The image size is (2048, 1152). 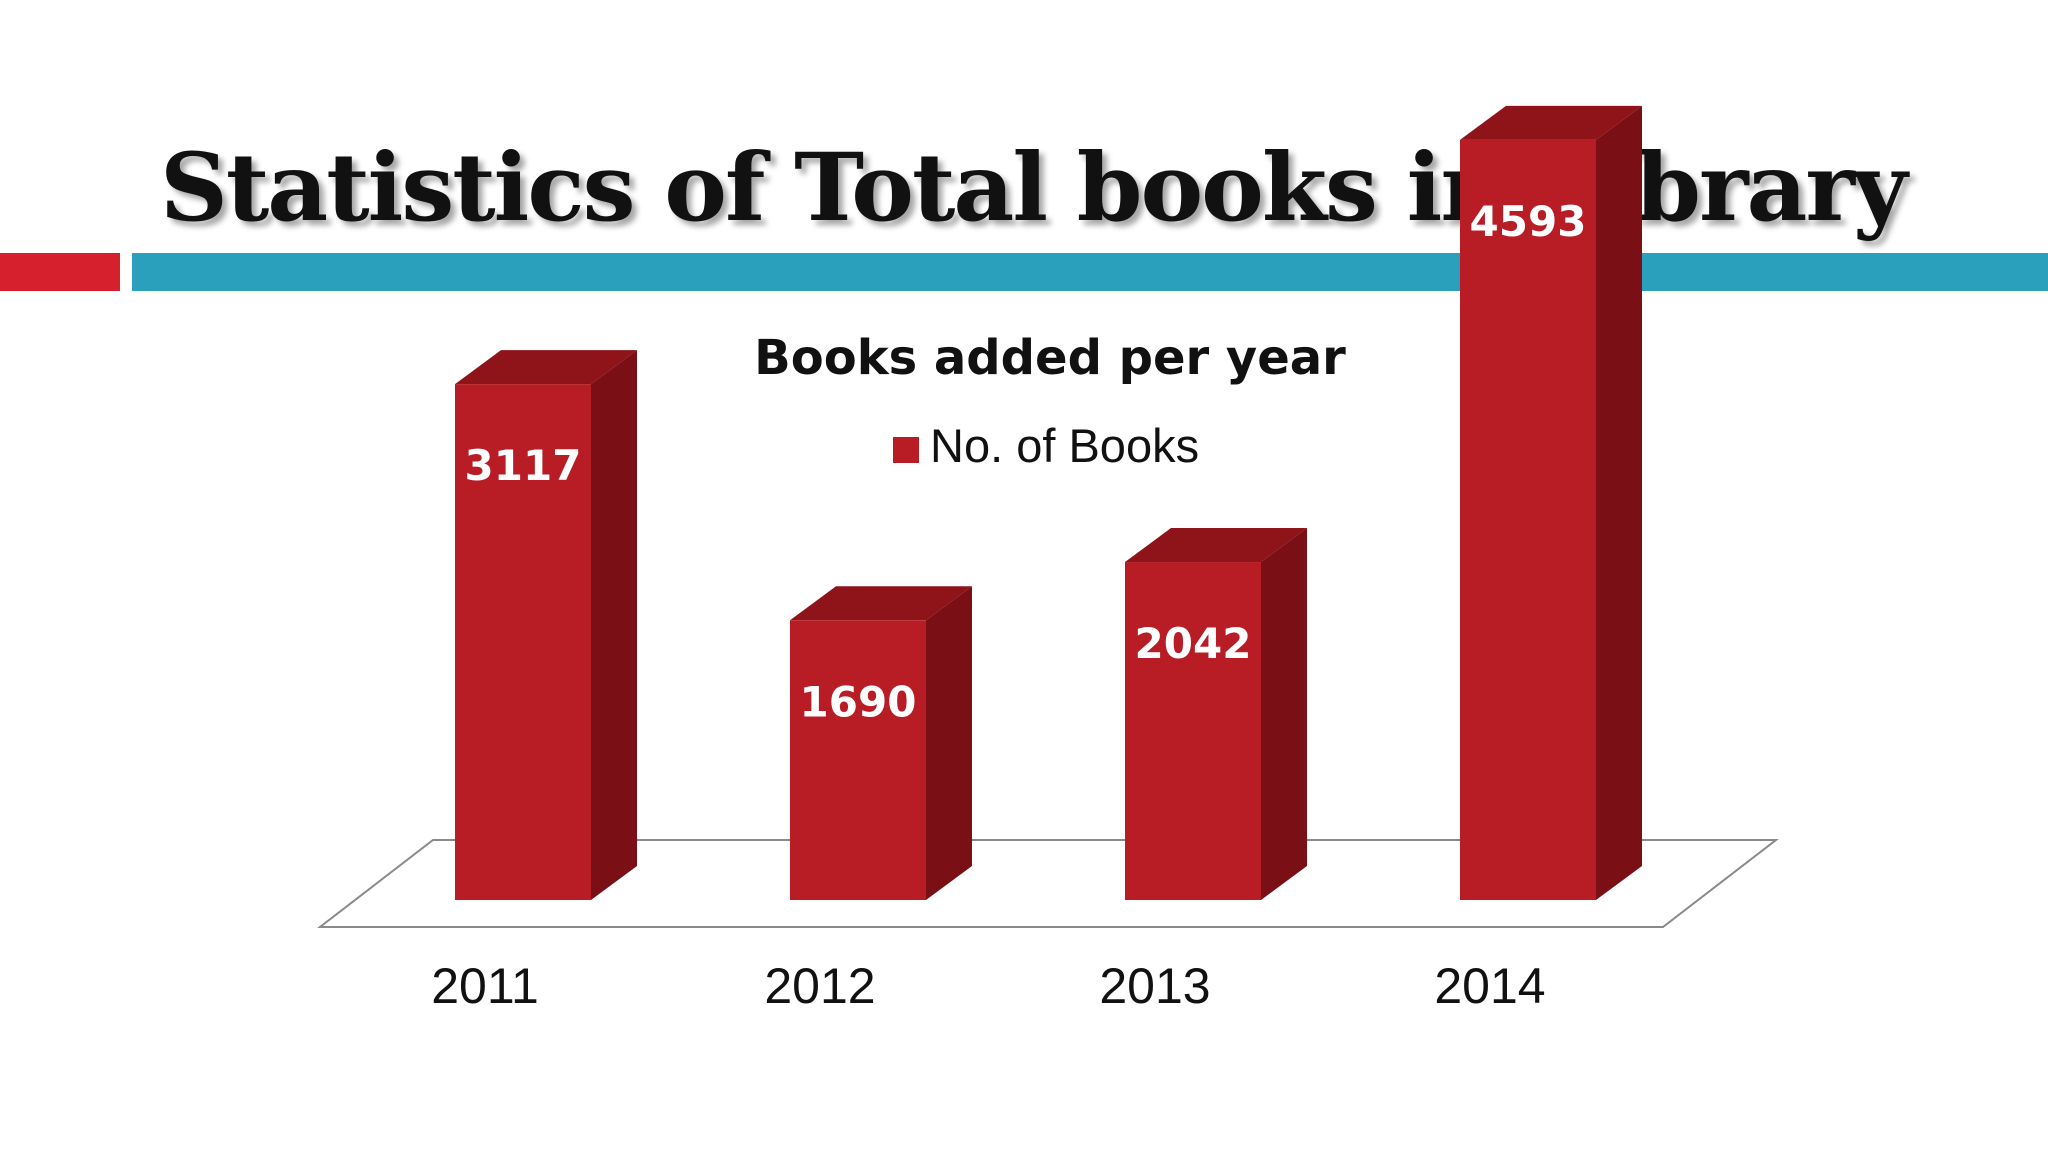 I want to click on x-tick-label: 2012, so click(x=819, y=986).